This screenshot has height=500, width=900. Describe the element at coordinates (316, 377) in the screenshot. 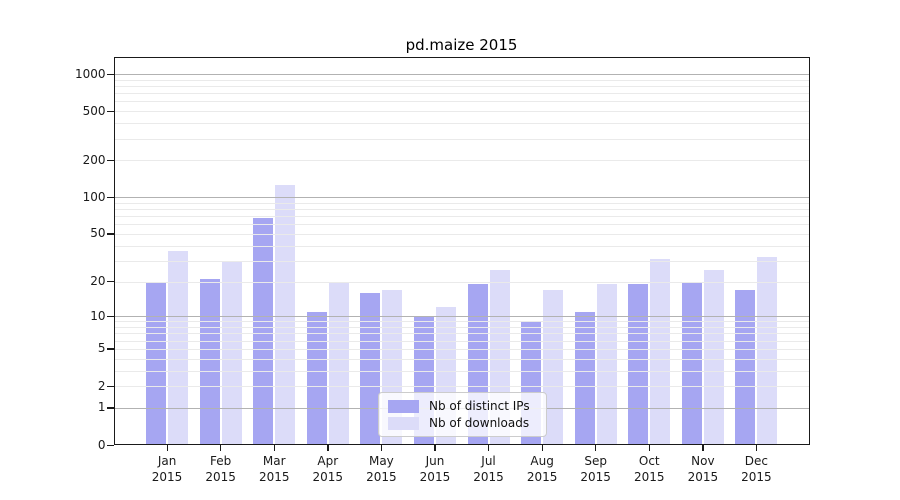

I see `bar-distinct-ips-apr` at that location.